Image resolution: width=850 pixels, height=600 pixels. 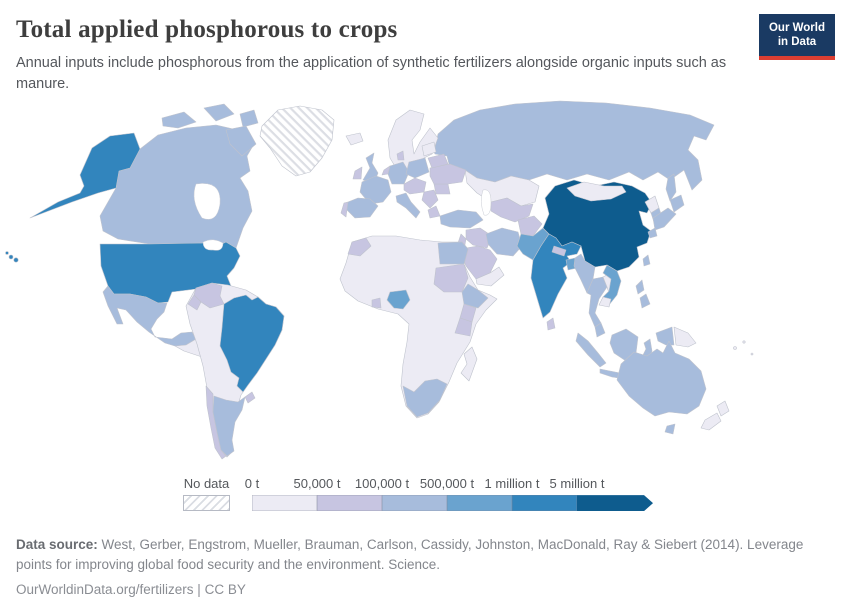 I want to click on country-poland, so click(x=417, y=168).